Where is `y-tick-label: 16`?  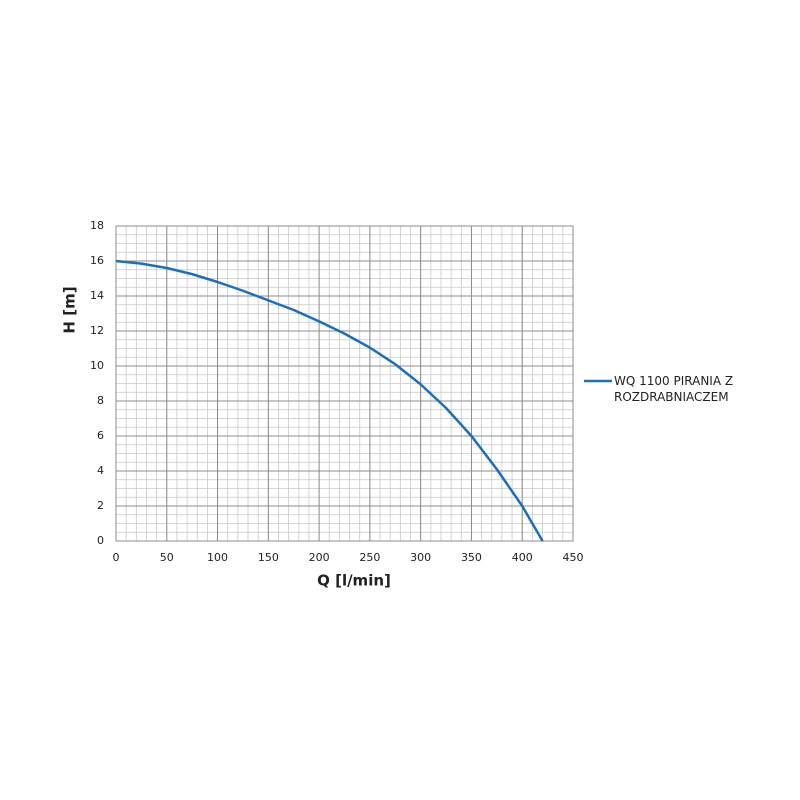 y-tick-label: 16 is located at coordinates (97, 260).